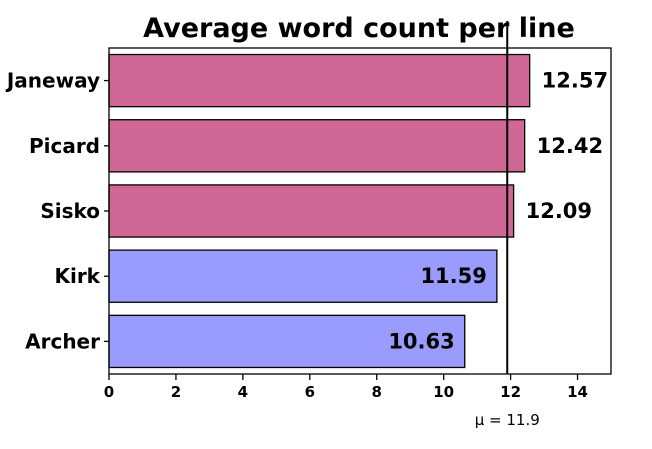  I want to click on bar-janeway, so click(319, 80).